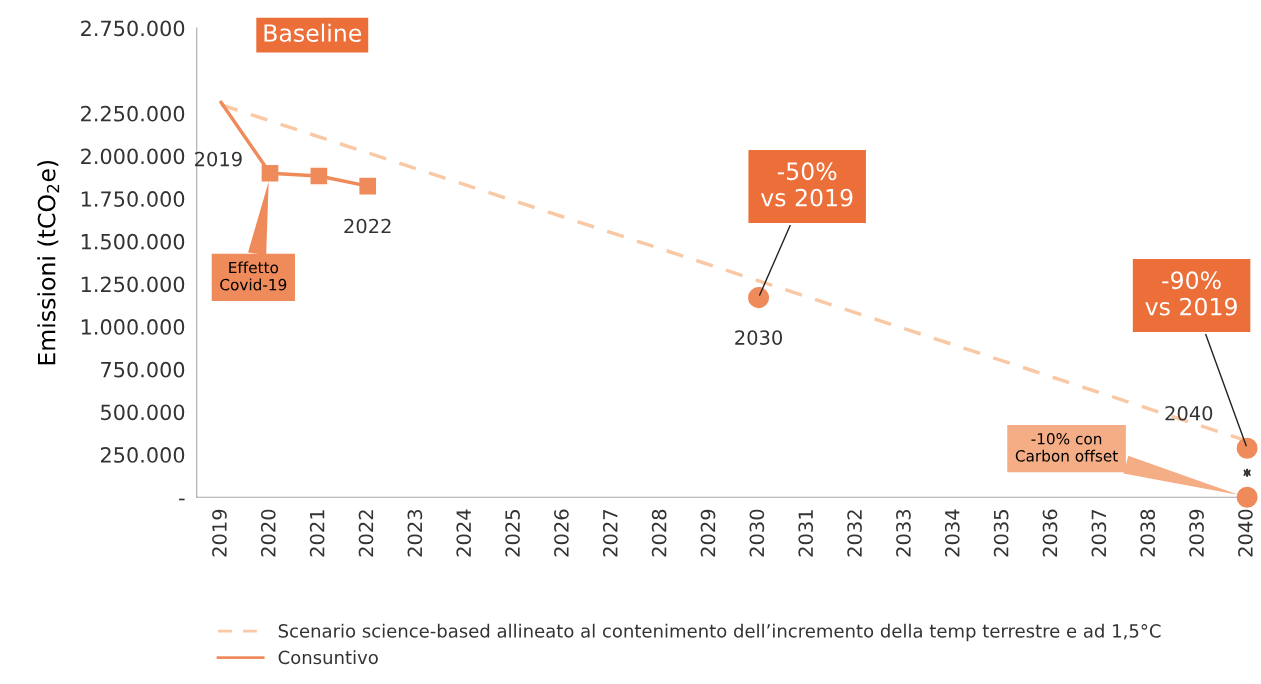 This screenshot has width=1261, height=684. What do you see at coordinates (806, 533) in the screenshot?
I see `x-tick-label: 2031` at bounding box center [806, 533].